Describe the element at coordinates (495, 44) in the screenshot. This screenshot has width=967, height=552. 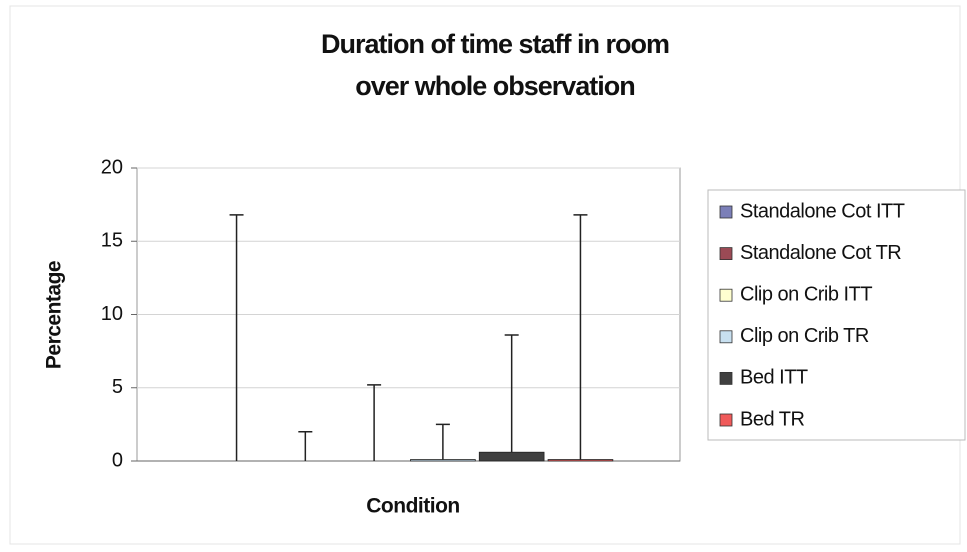
I see `chart-title: Duration of time staff in room` at that location.